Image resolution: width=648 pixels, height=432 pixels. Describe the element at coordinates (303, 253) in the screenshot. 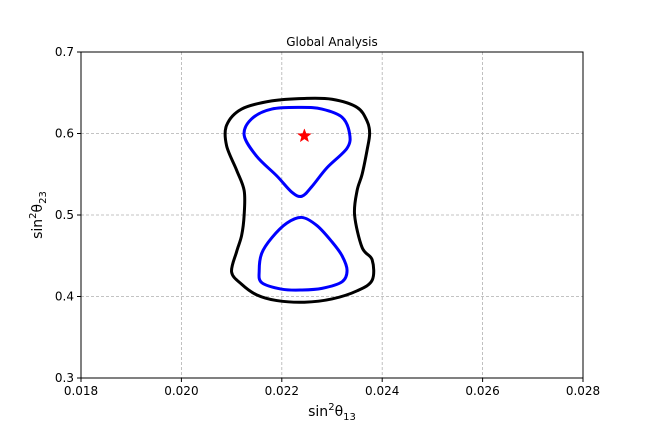

I see `contour-blue-lower` at that location.